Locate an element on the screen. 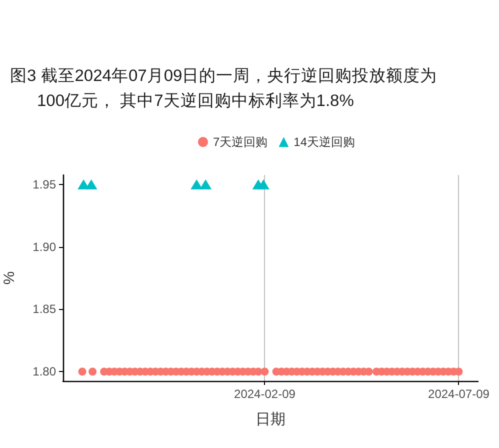  legend-label: 14天逆回购 is located at coordinates (325, 142).